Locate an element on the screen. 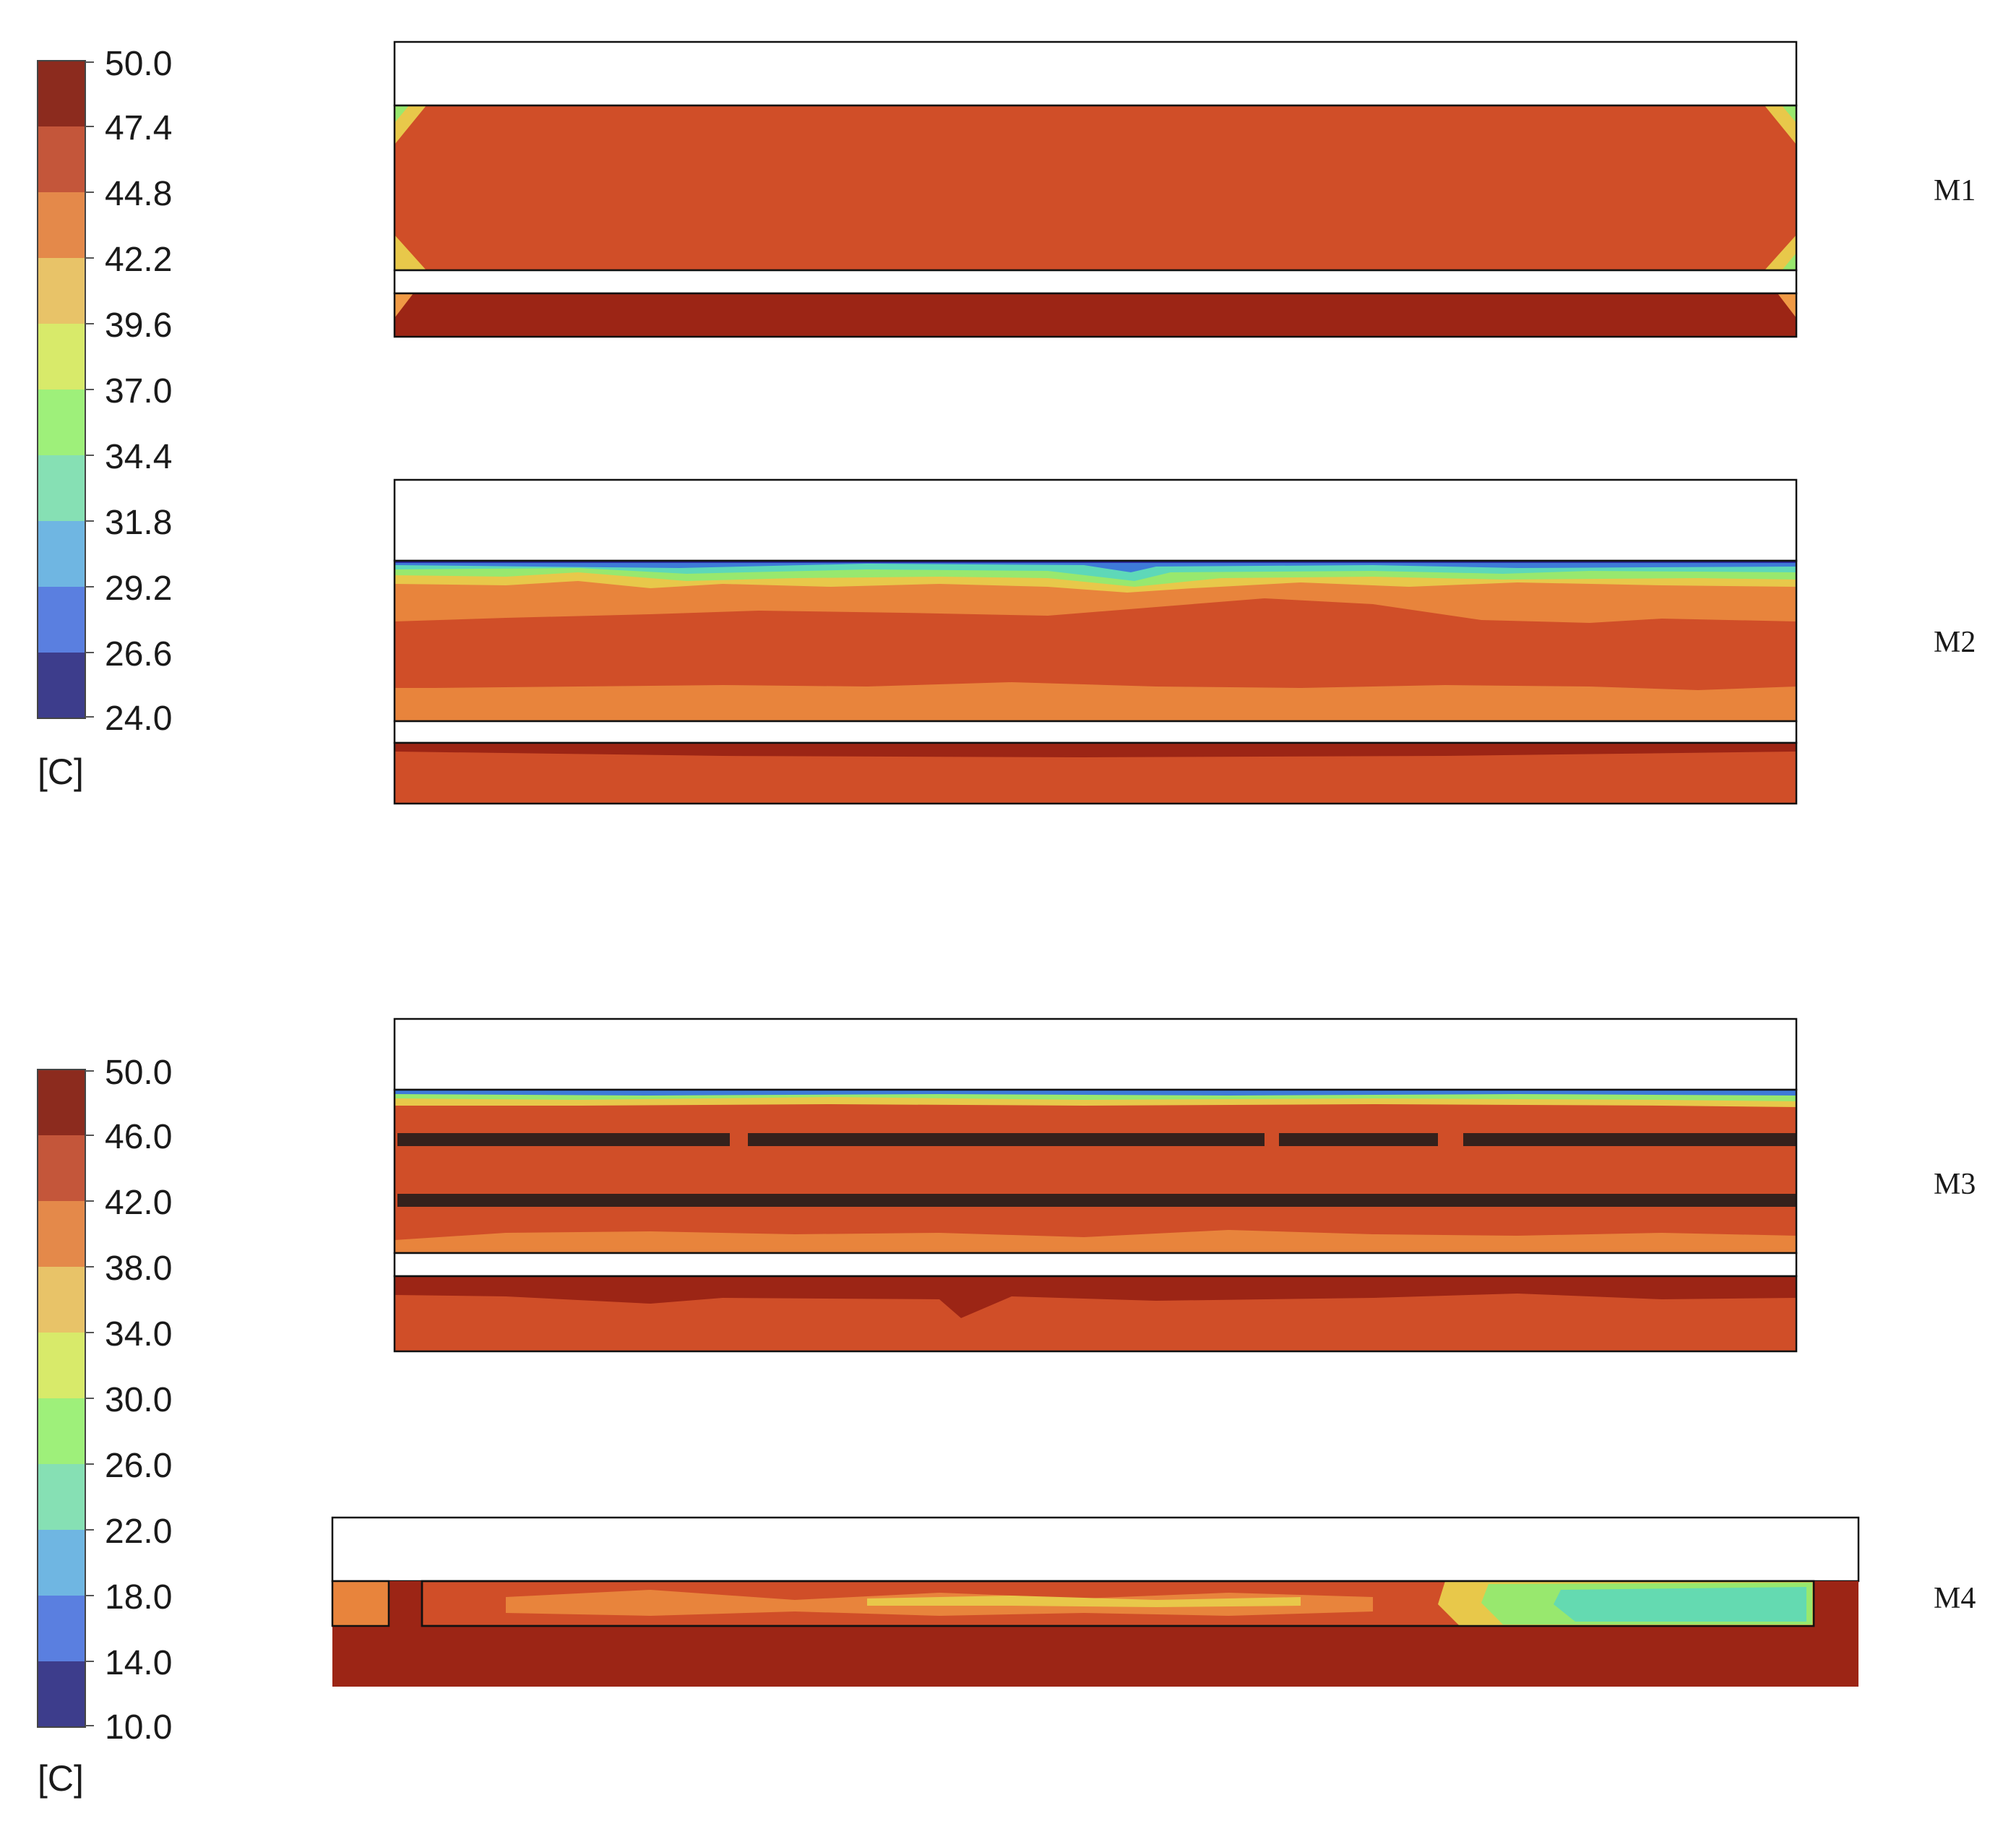 This screenshot has height=1829, width=2016. contour-panel-m1: M1 is located at coordinates (1184, 189).